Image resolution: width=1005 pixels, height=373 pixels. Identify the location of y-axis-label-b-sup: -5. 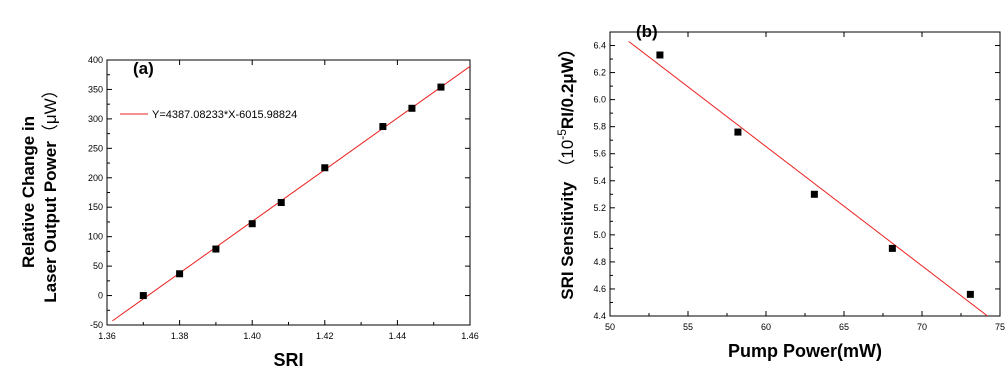
(562, 134).